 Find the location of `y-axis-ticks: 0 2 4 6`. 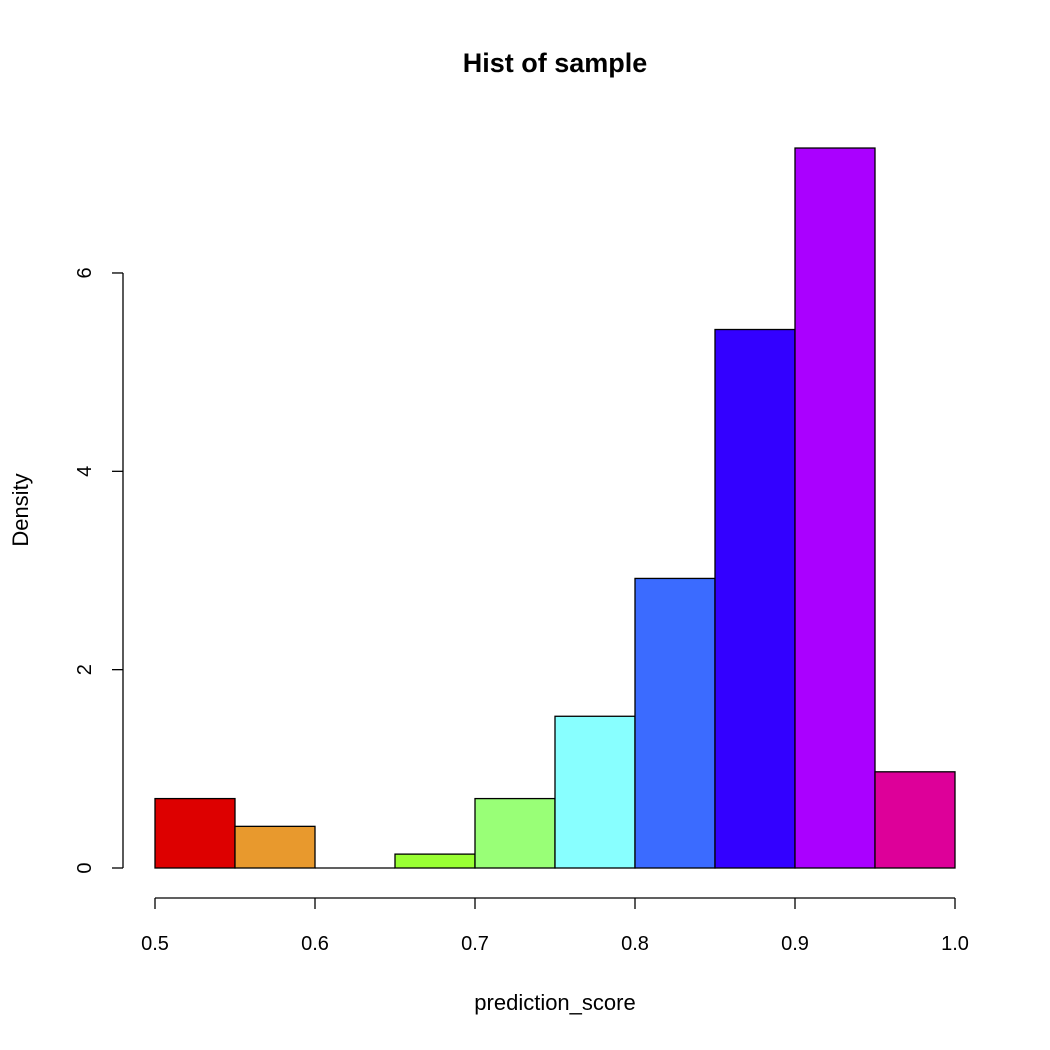

y-axis-ticks: 0 2 4 6 is located at coordinates (98, 570).